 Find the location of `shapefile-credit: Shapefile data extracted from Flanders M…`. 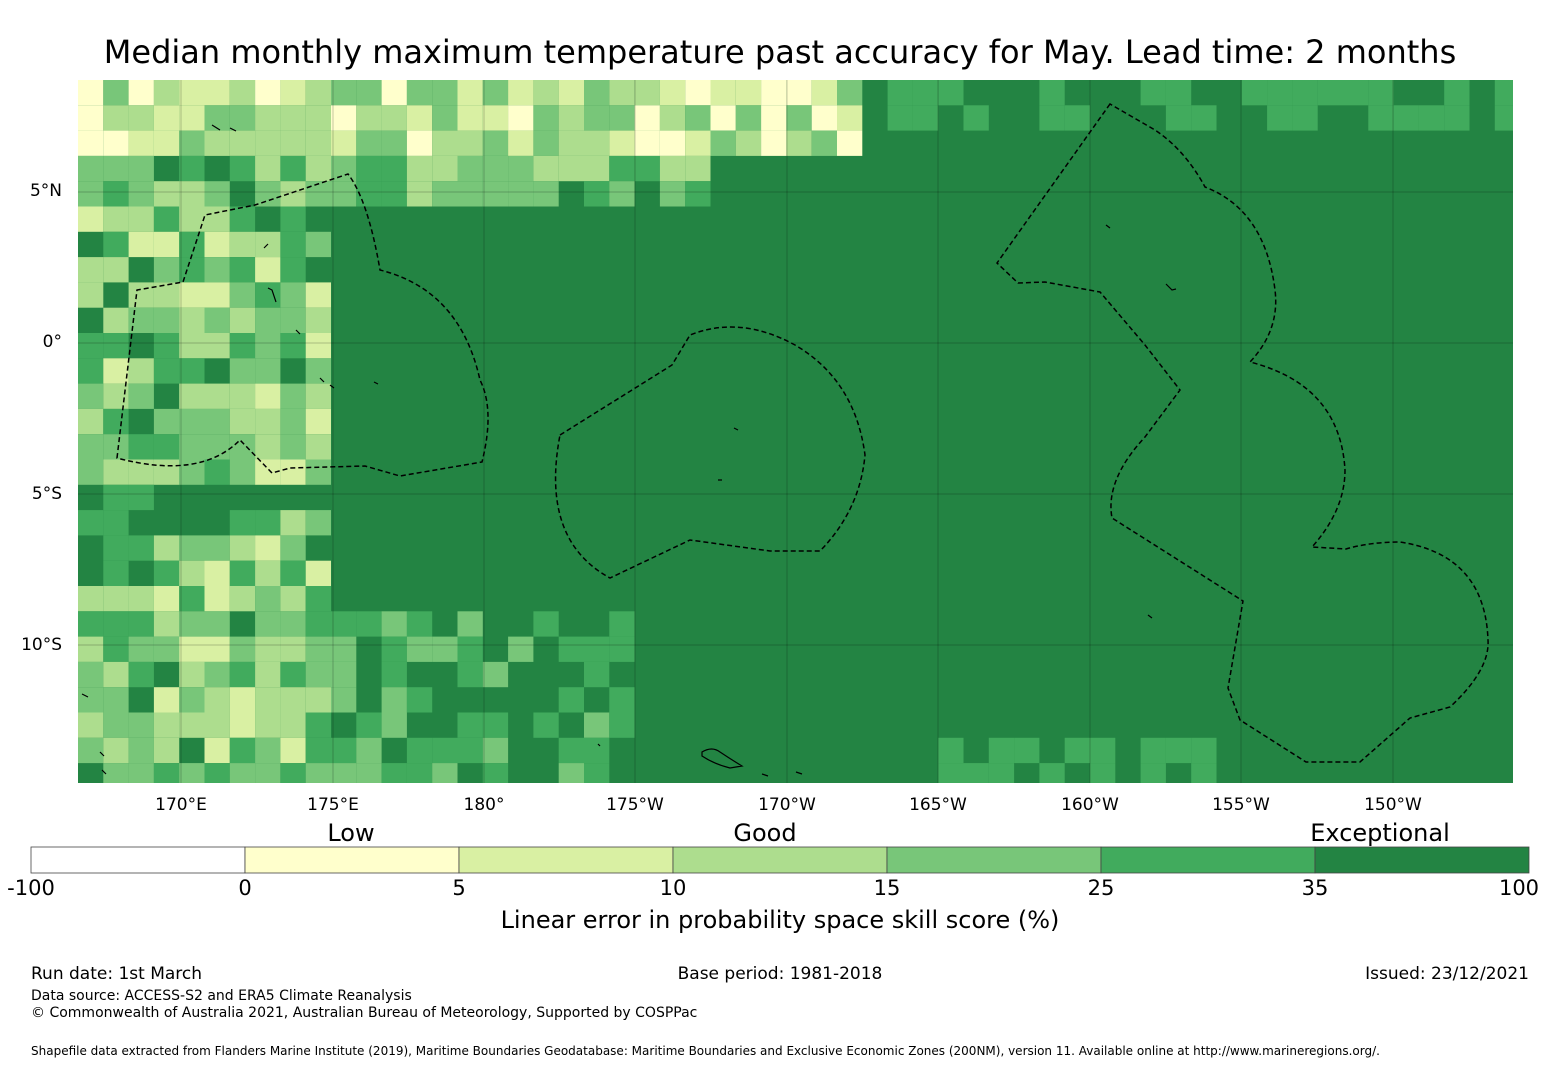

shapefile-credit: Shapefile data extracted from Flanders M… is located at coordinates (705, 1051).